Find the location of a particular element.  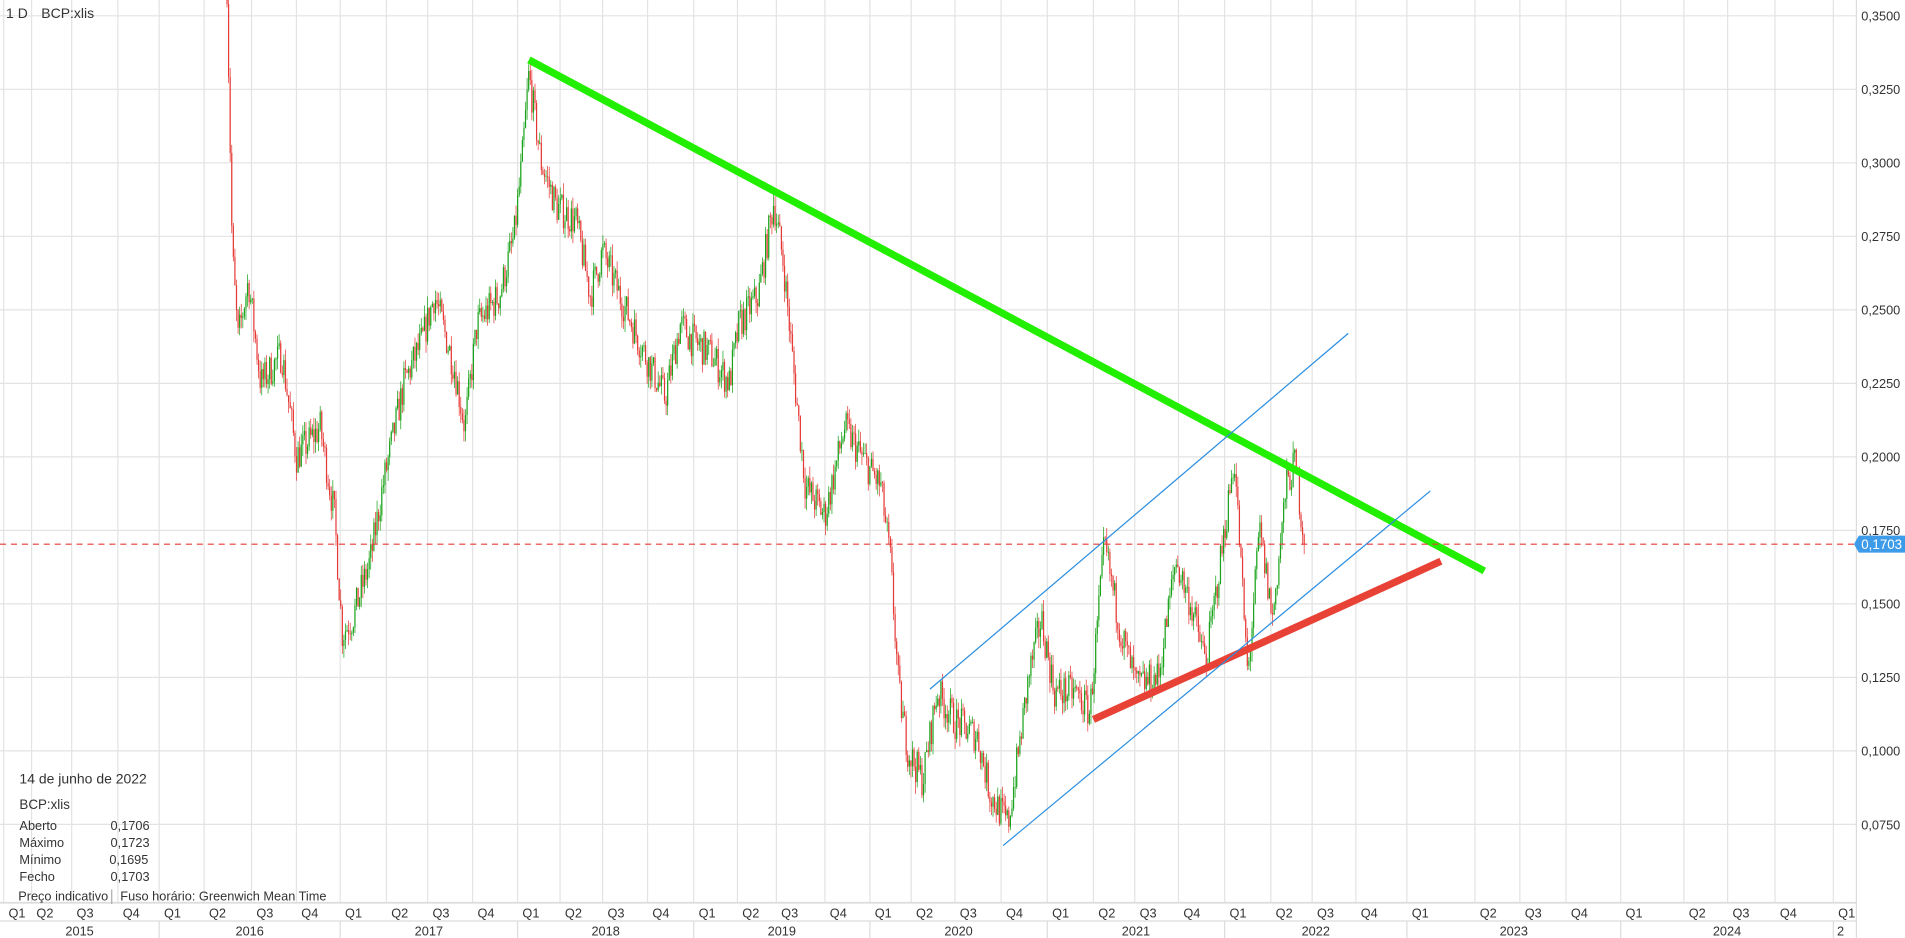

y-tick-label: 0,0750 is located at coordinates (1880, 824).